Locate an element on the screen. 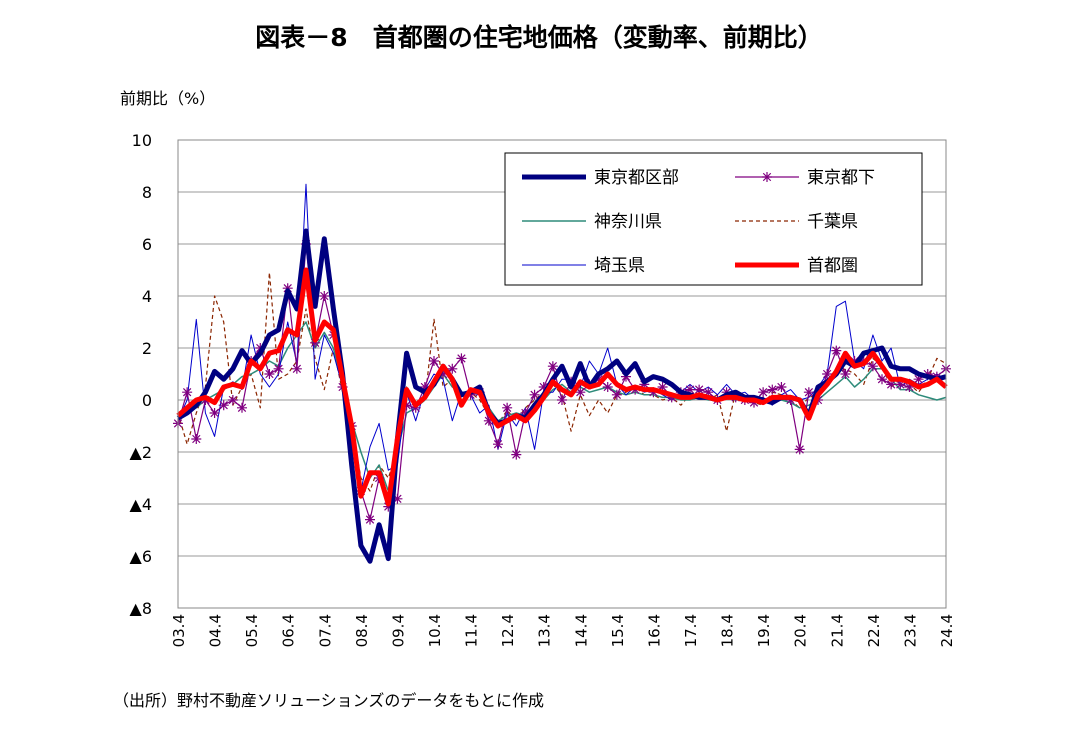  x-tick-label: 12.4 is located at coordinates (508, 630).